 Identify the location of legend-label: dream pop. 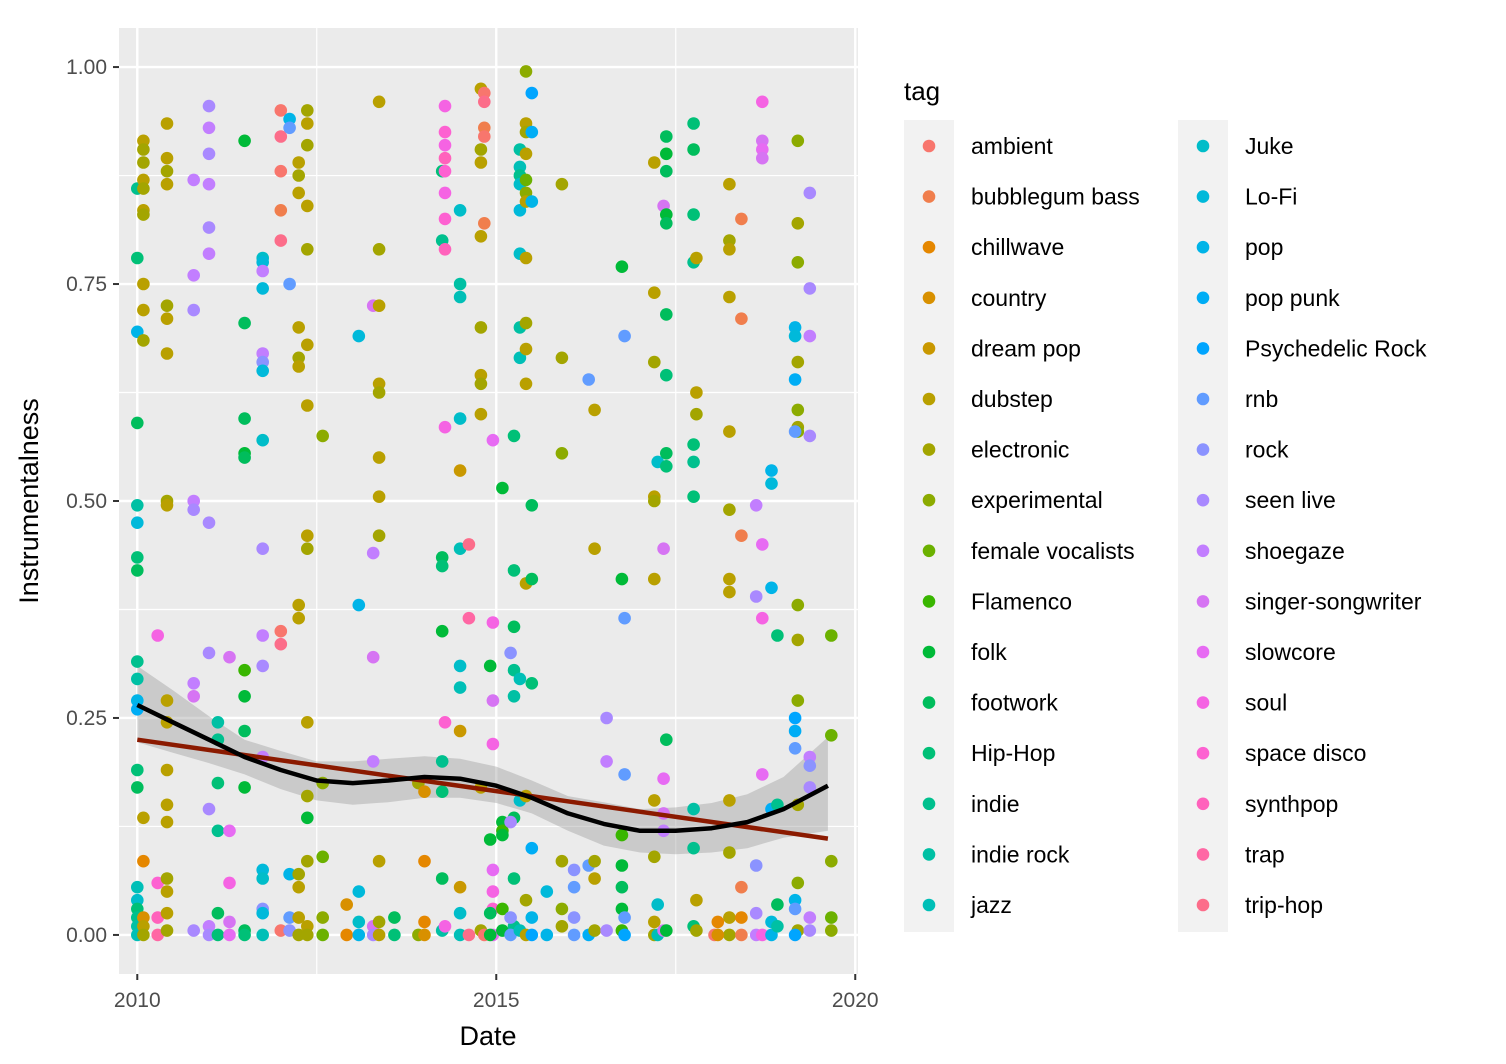
(1026, 348).